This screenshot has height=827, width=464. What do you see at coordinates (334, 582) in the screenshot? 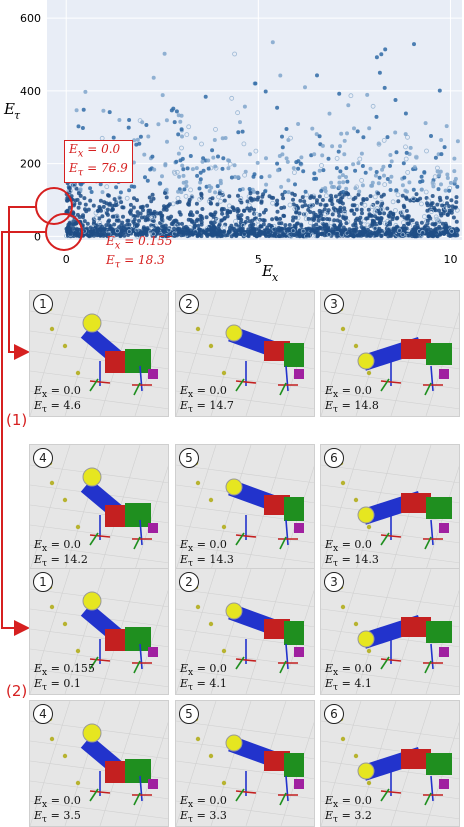
I see `pose-number-badge: 3` at bounding box center [334, 582].